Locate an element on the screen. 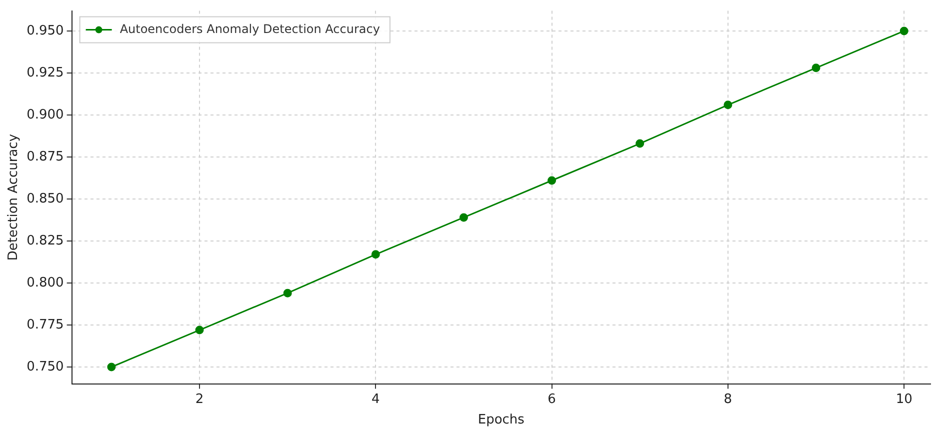  y-tick-label: 0.900 is located at coordinates (45, 114).